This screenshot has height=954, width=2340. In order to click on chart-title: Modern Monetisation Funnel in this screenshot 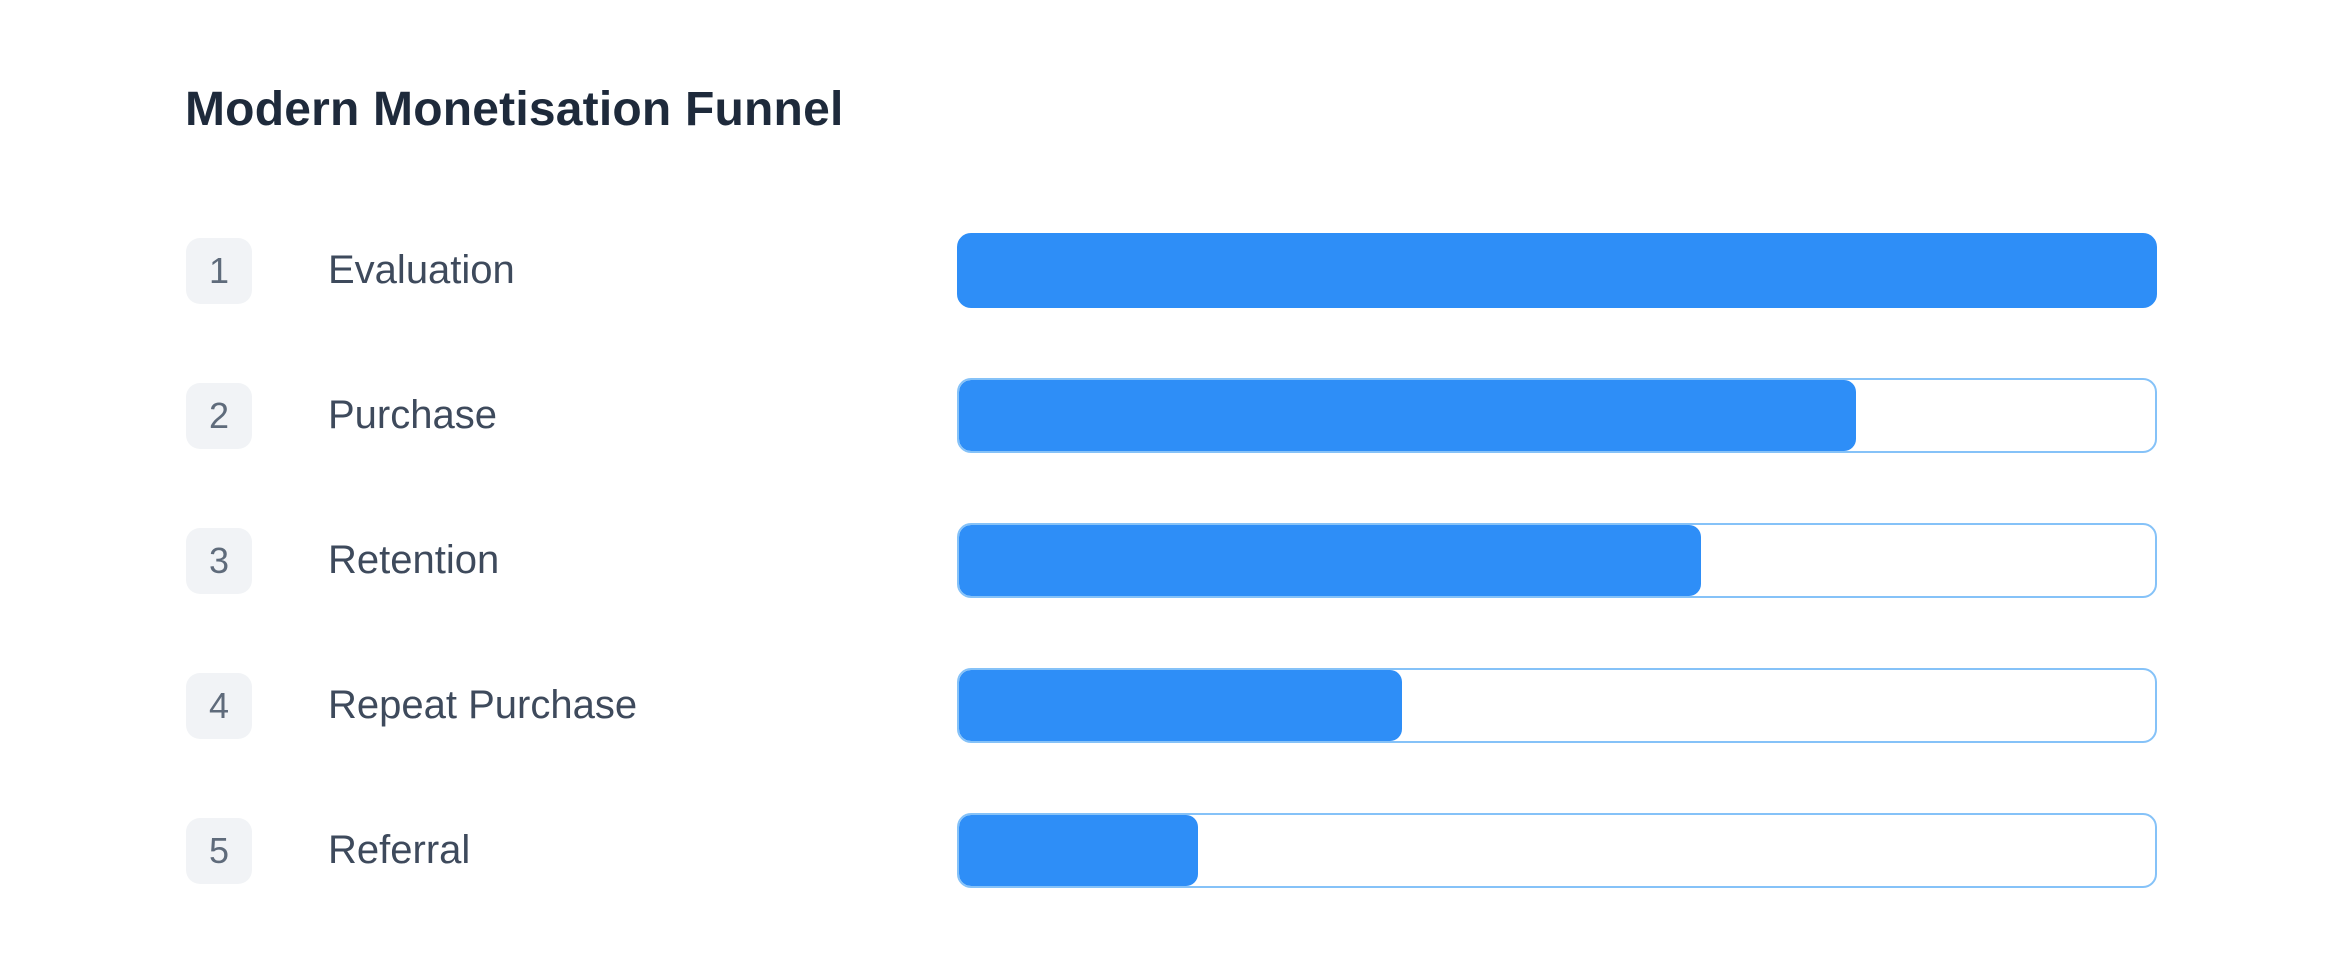, I will do `click(514, 109)`.